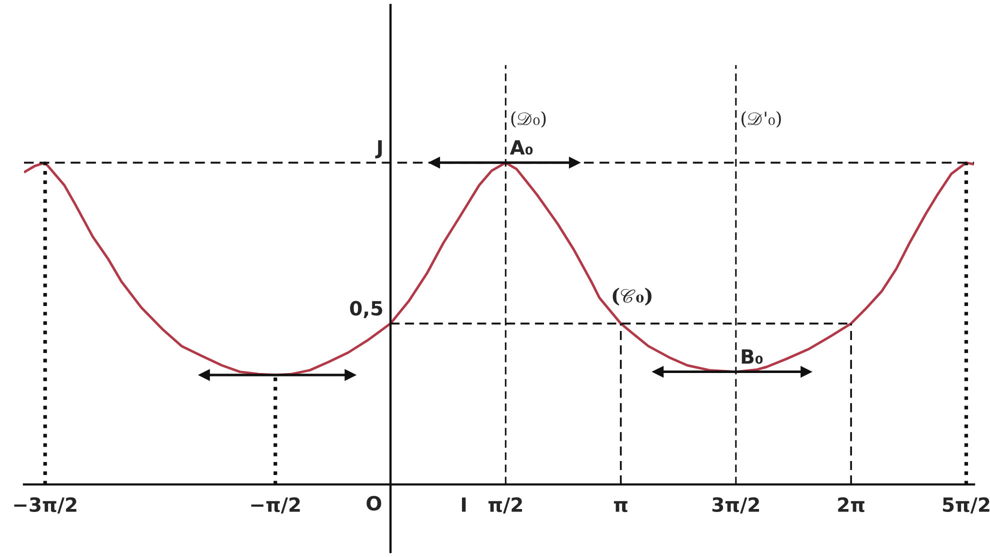 The image size is (990, 557). Describe the element at coordinates (275, 505) in the screenshot. I see `x-tick-label: −π/2` at that location.